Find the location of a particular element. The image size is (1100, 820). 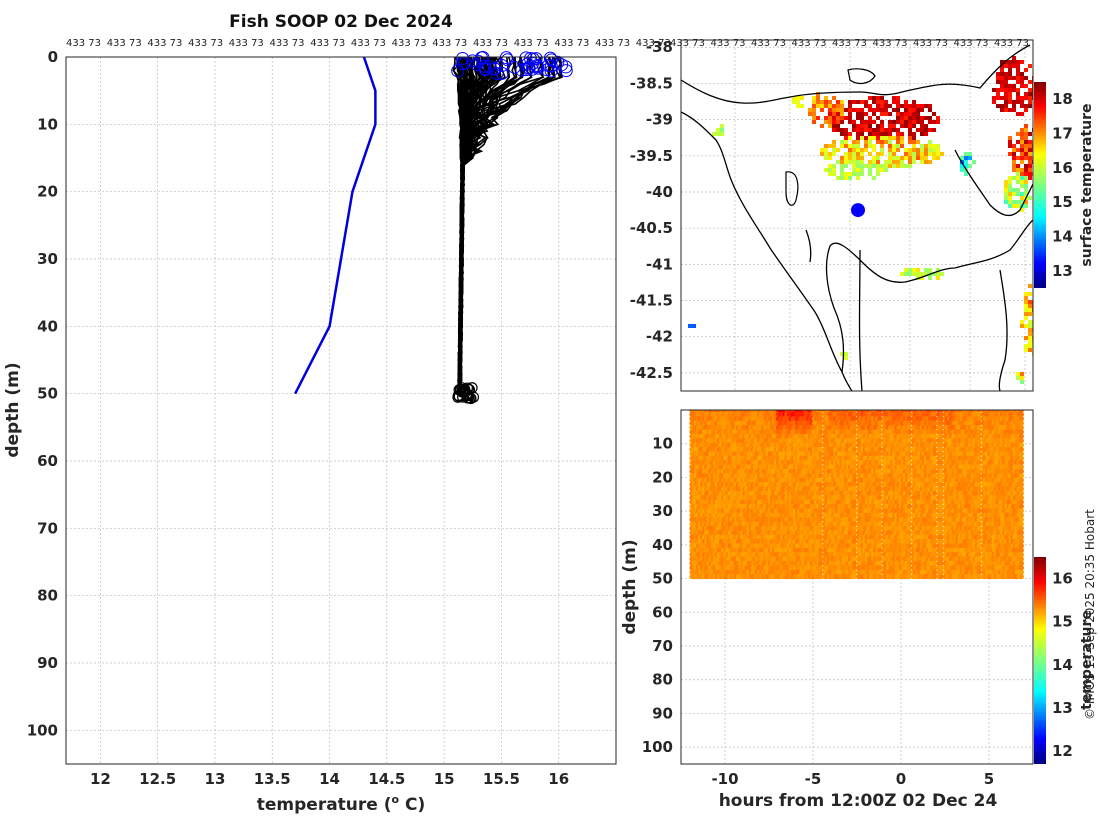

x-axis-label-suffix: C) is located at coordinates (412, 805).